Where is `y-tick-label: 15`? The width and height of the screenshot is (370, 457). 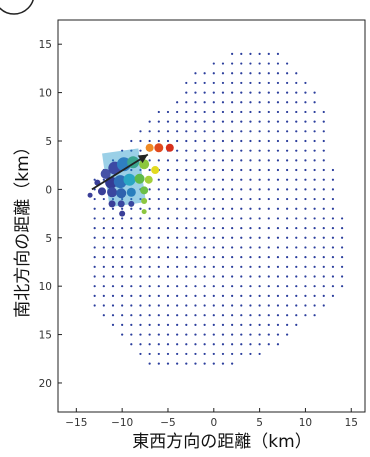
y-tick-label: 15 is located at coordinates (45, 336).